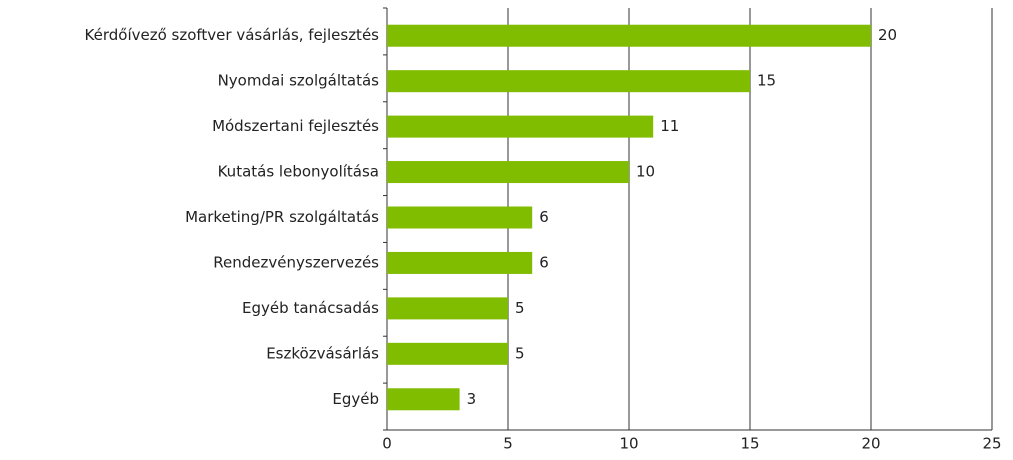 Image resolution: width=1013 pixels, height=460 pixels. Describe the element at coordinates (669, 126) in the screenshot. I see `data-label: 11` at that location.